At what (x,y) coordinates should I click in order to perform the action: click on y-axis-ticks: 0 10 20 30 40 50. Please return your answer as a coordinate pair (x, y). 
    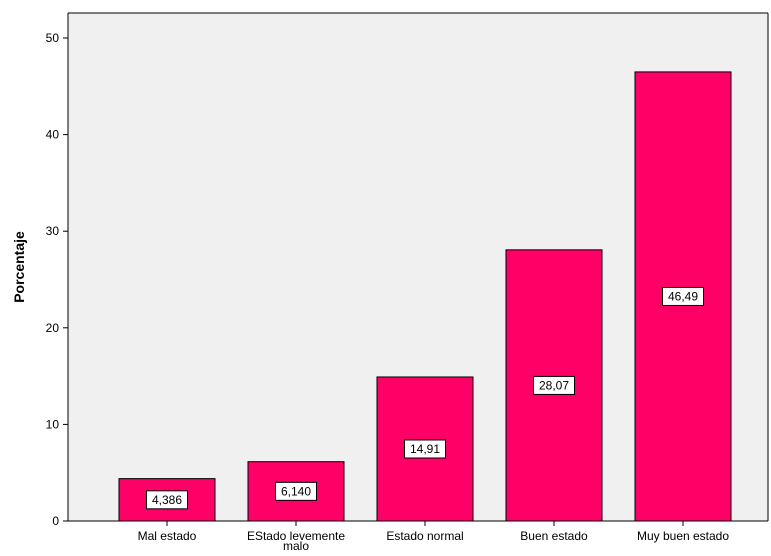
    Looking at the image, I should click on (57, 279).